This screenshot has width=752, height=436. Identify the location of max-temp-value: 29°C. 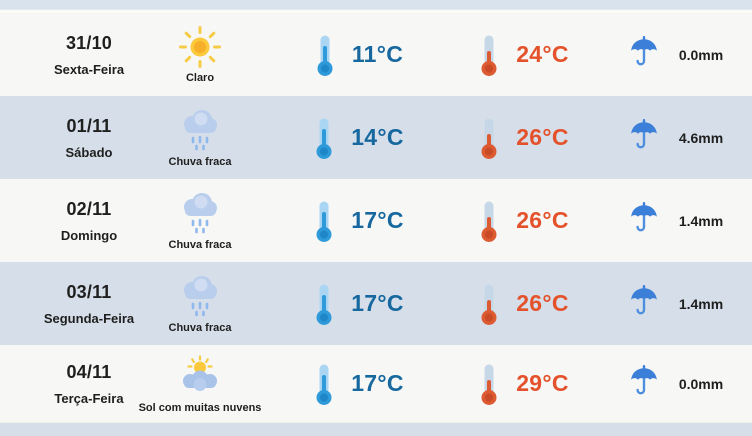
(542, 383).